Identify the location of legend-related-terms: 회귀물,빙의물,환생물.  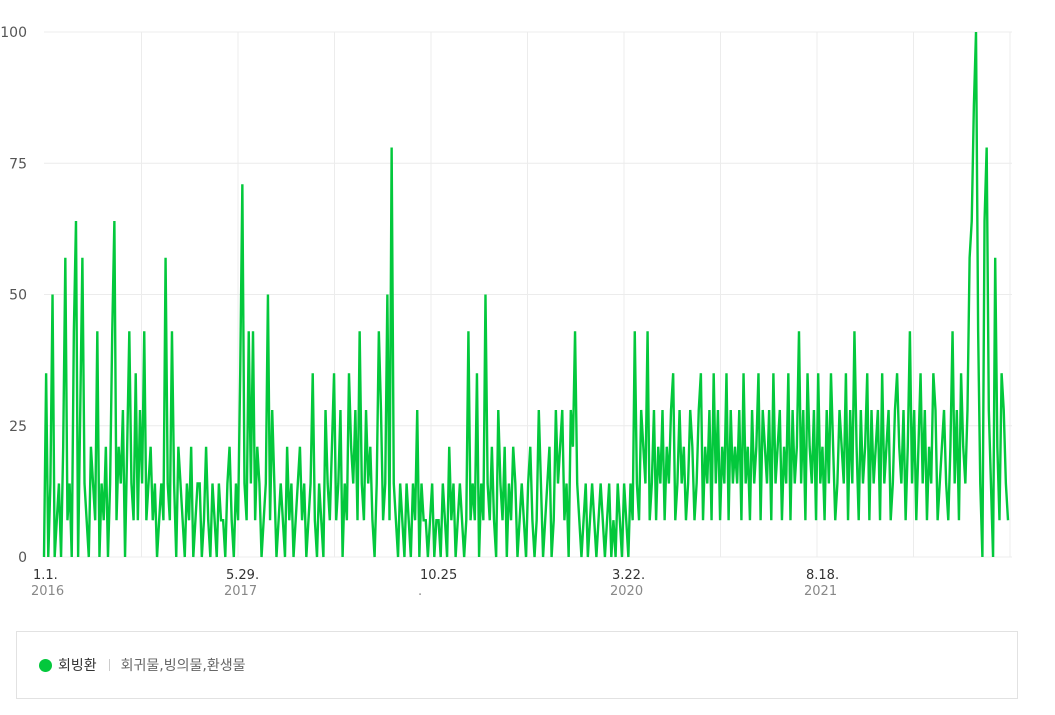
(183, 666).